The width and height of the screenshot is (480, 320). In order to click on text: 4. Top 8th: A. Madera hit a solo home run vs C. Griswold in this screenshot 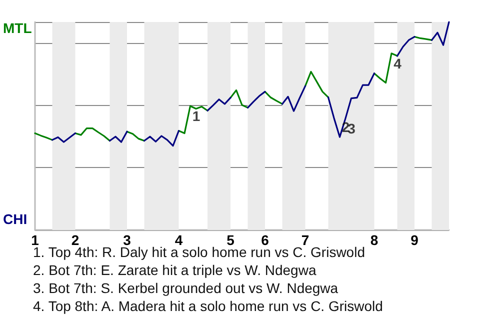, I will do `click(208, 306)`.